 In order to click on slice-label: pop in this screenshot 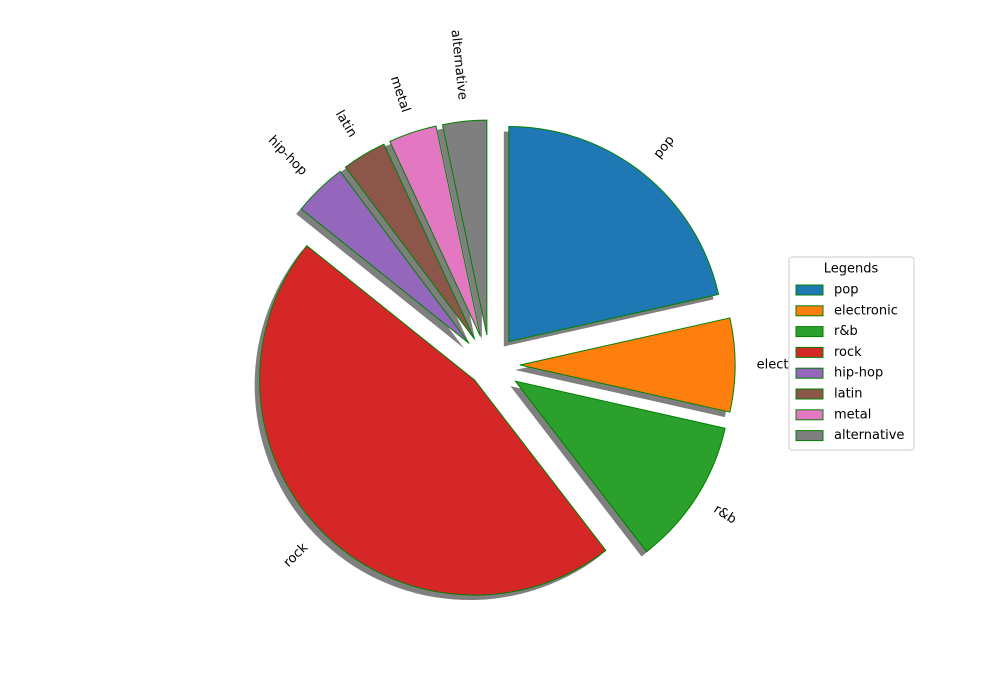, I will do `click(664, 147)`.